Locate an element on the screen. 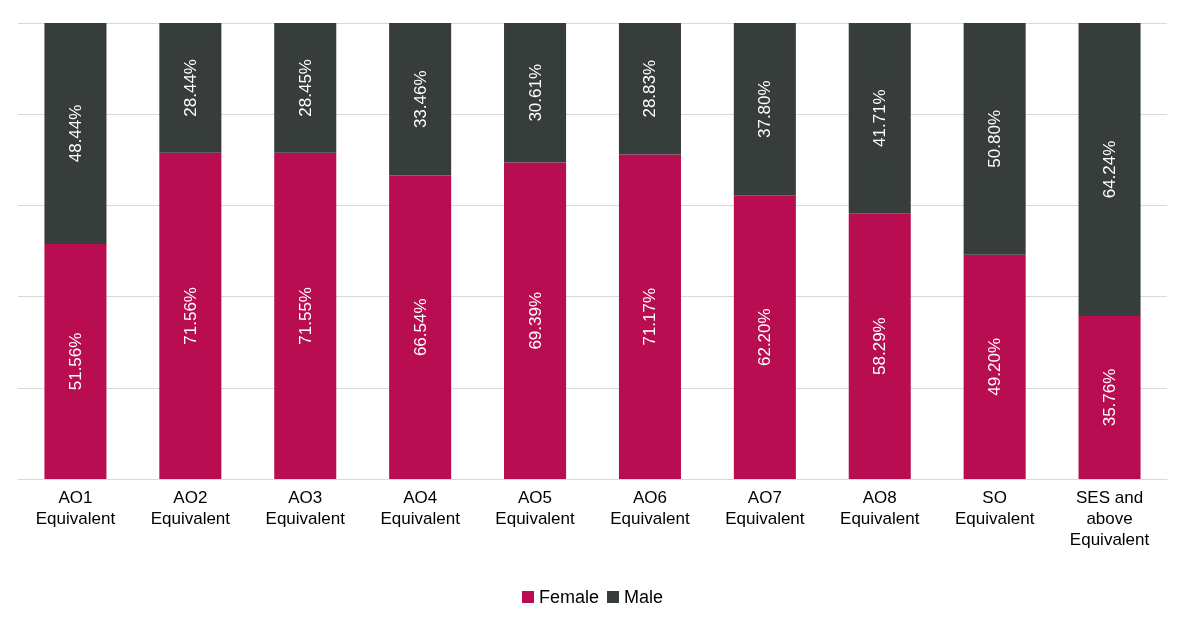 This screenshot has width=1185, height=619. data-label: 69.39% is located at coordinates (535, 320).